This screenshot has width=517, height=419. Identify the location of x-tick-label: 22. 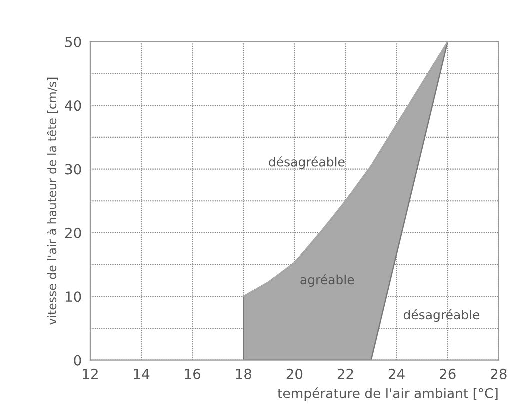
(346, 374).